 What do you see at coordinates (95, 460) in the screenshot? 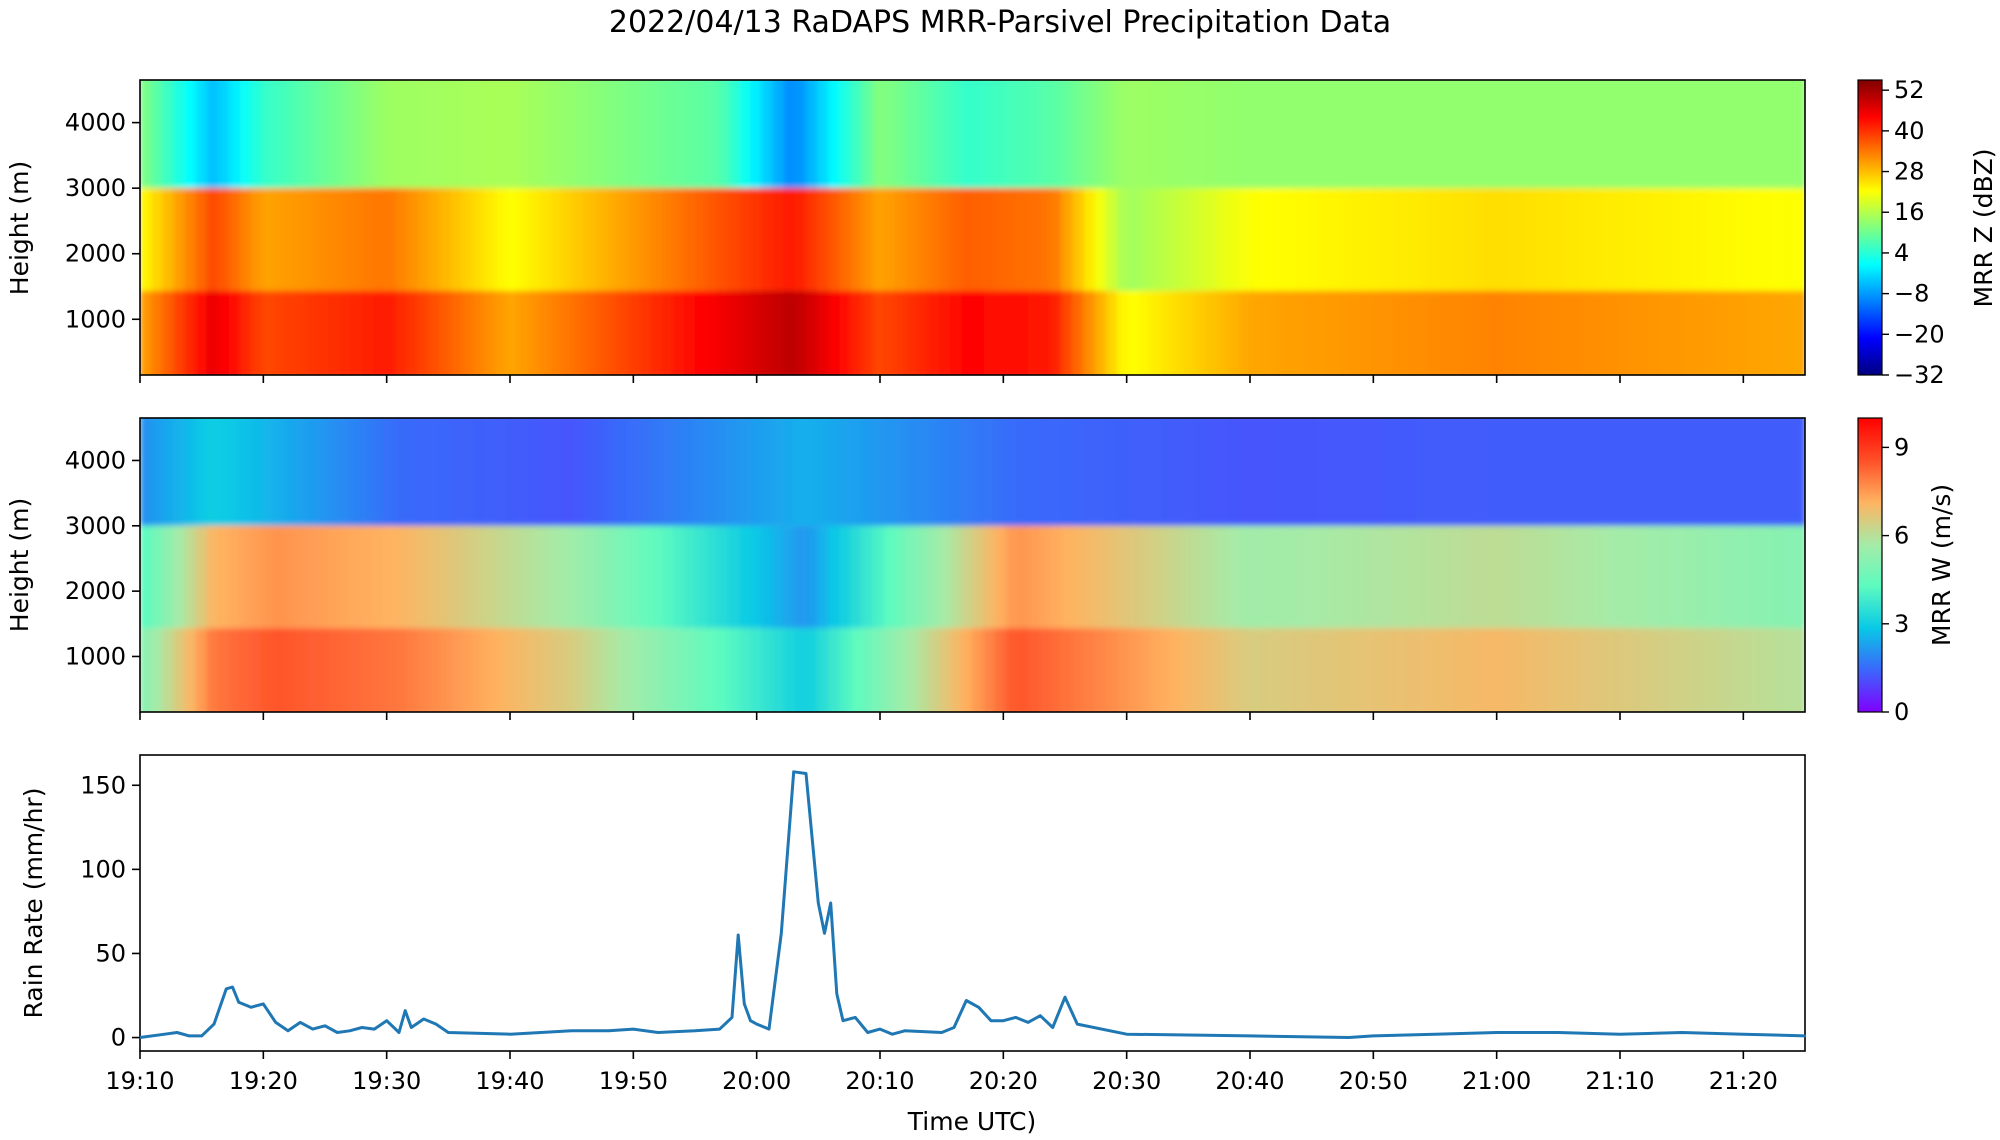
I see `y-tick-label: 4000` at bounding box center [95, 460].